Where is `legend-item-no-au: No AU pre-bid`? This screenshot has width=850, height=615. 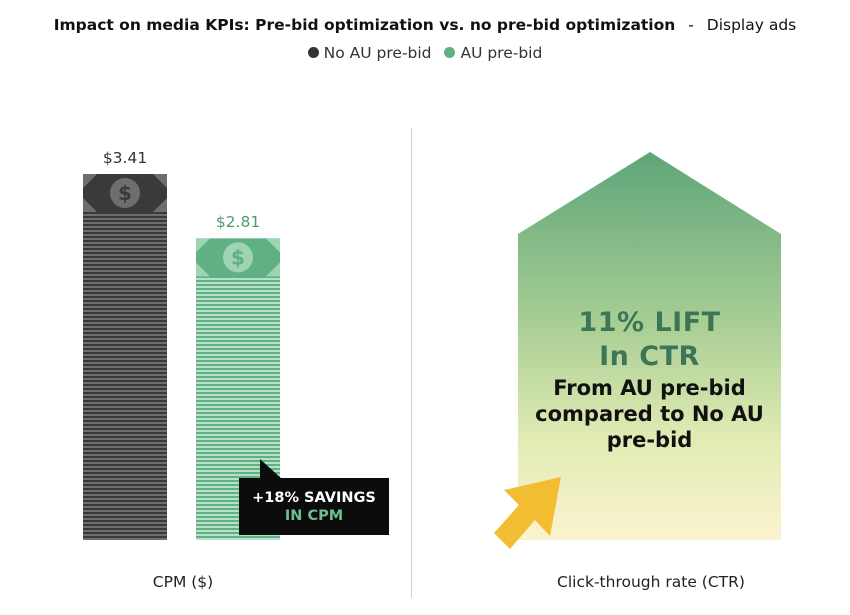 legend-item-no-au: No AU pre-bid is located at coordinates (369, 53).